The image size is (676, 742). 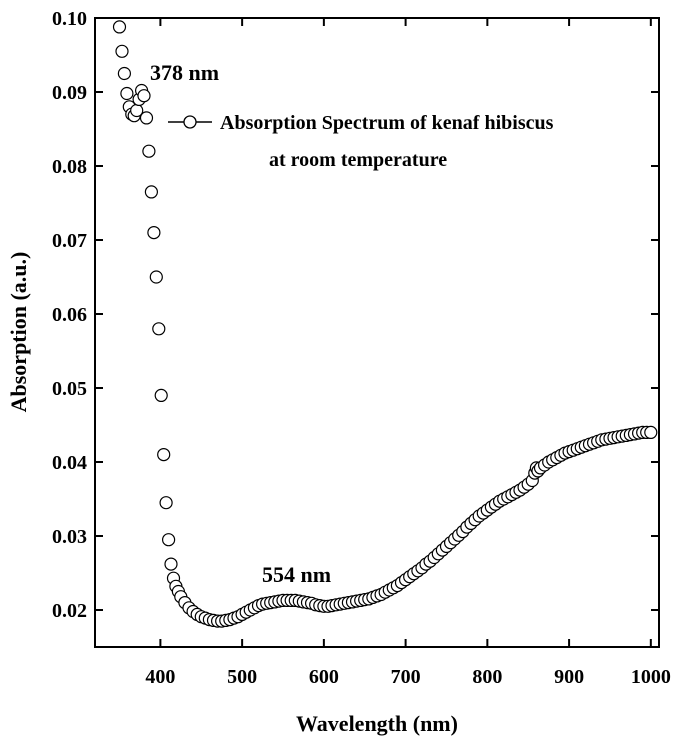 What do you see at coordinates (406, 677) in the screenshot?
I see `x-tick-label: 700` at bounding box center [406, 677].